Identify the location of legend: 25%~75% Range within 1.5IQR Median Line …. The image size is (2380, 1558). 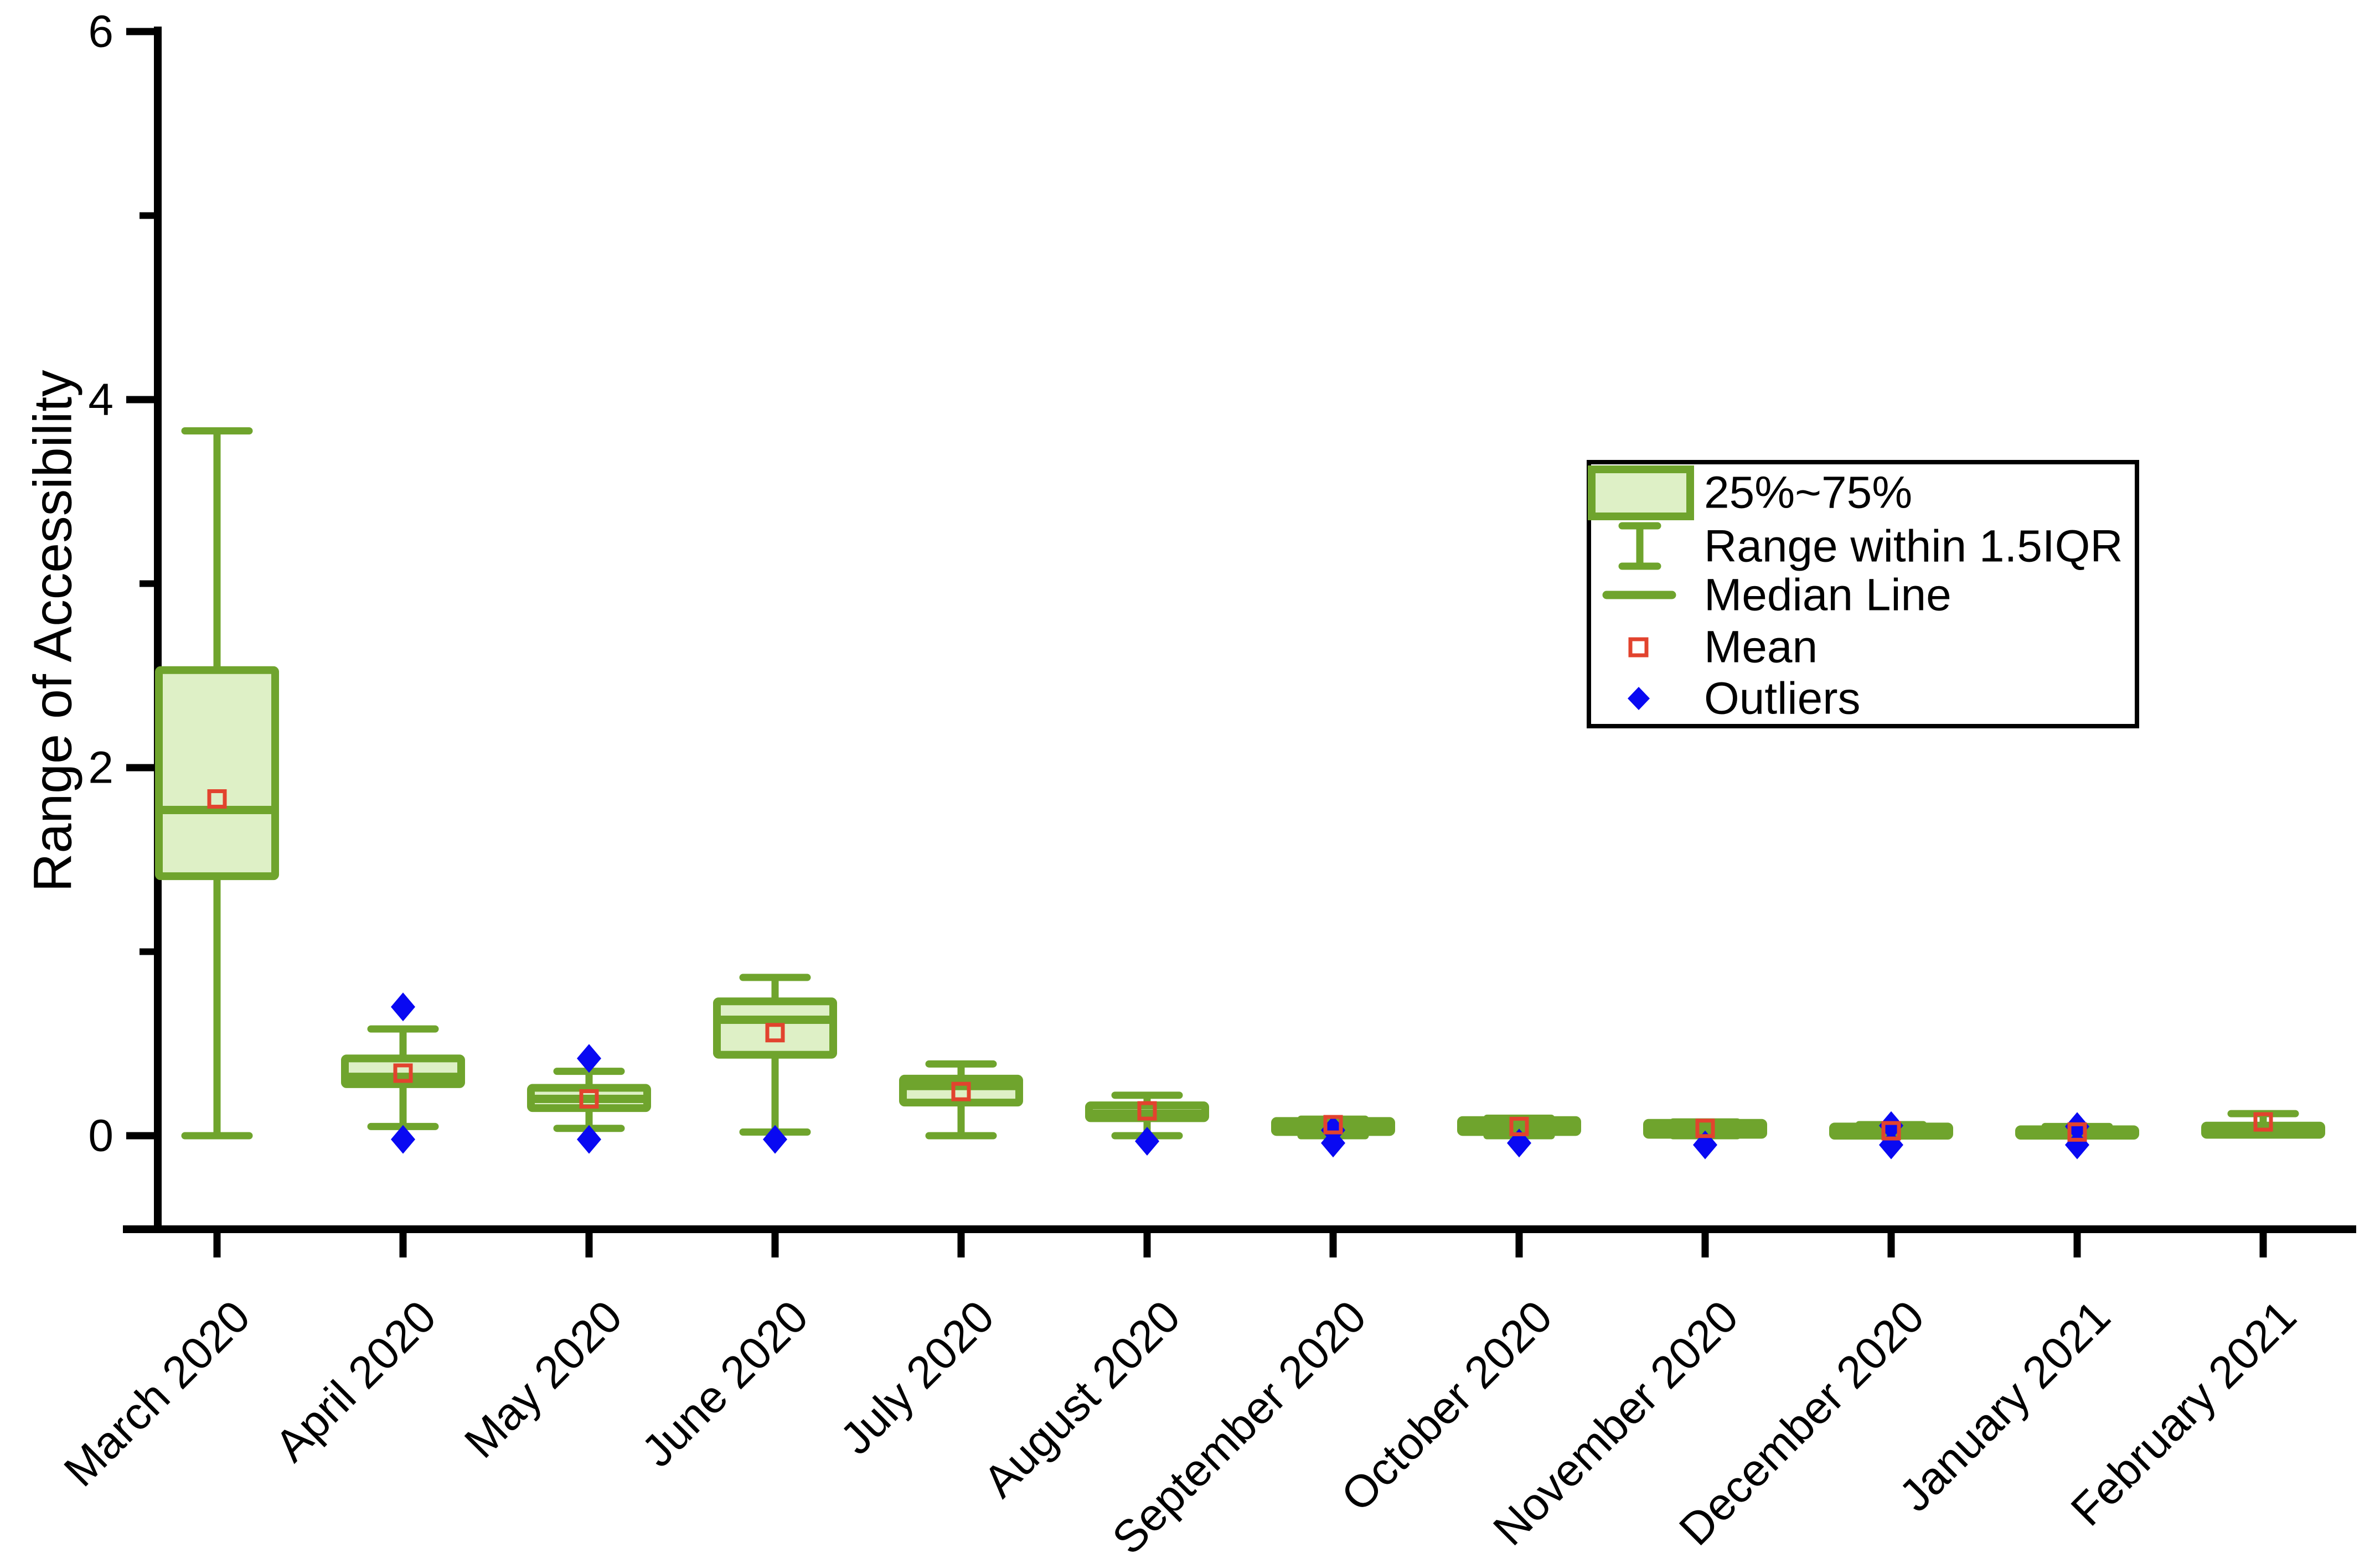
(1863, 594).